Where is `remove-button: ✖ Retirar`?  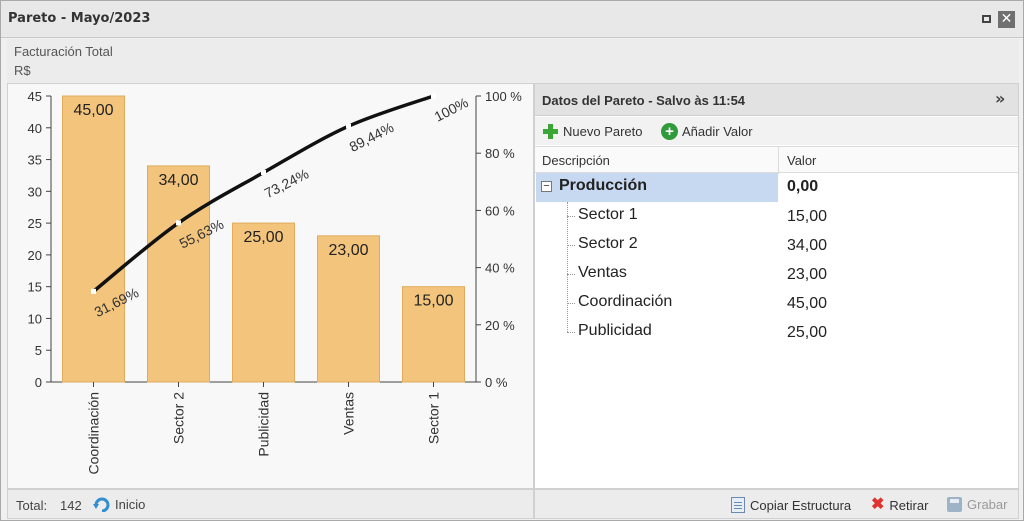
remove-button: ✖ Retirar is located at coordinates (899, 505).